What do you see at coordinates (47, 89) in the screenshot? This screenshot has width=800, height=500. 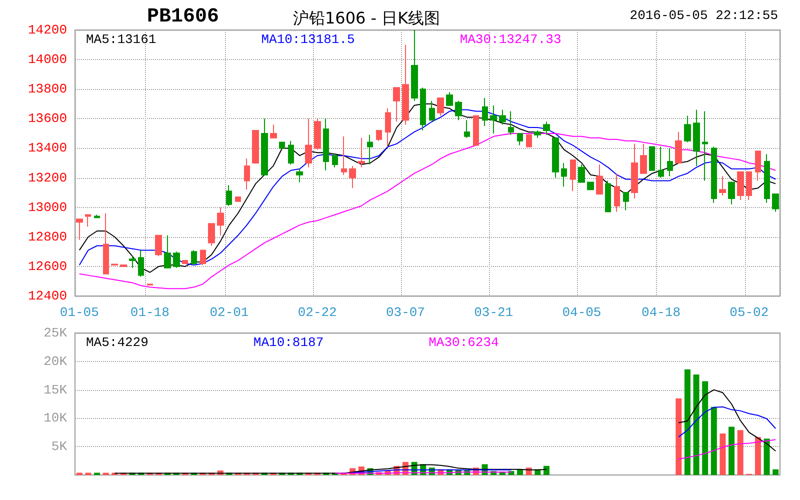 I see `y-tick-label: 13800` at bounding box center [47, 89].